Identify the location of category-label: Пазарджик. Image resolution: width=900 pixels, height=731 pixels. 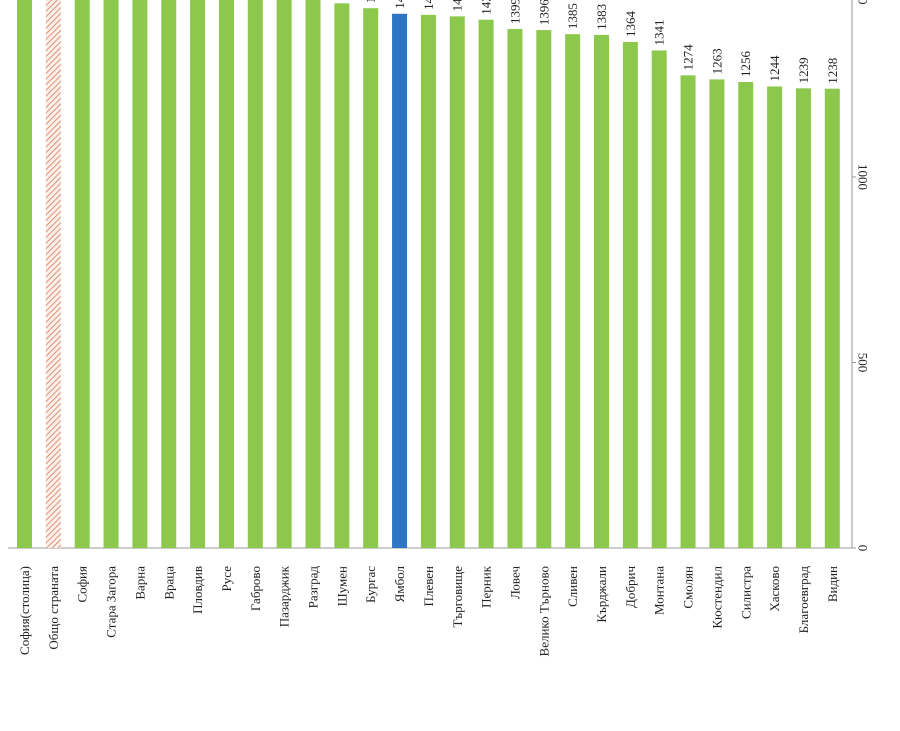
(284, 596).